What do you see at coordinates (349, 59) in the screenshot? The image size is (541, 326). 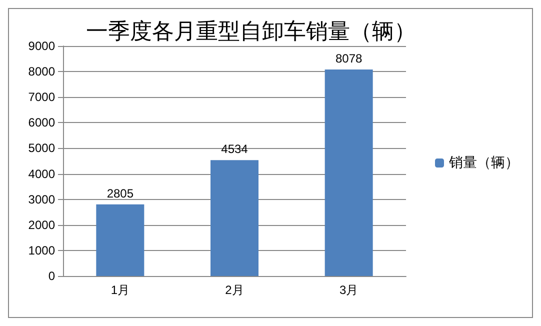 I see `data-label: 8078` at bounding box center [349, 59].